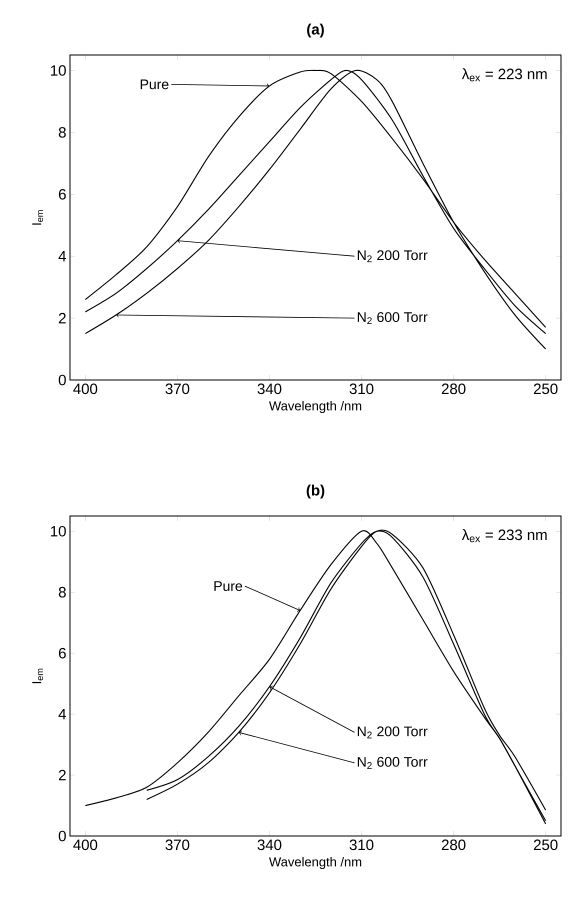 This screenshot has width=572, height=897. What do you see at coordinates (315, 31) in the screenshot?
I see `chart-title: (a)` at bounding box center [315, 31].